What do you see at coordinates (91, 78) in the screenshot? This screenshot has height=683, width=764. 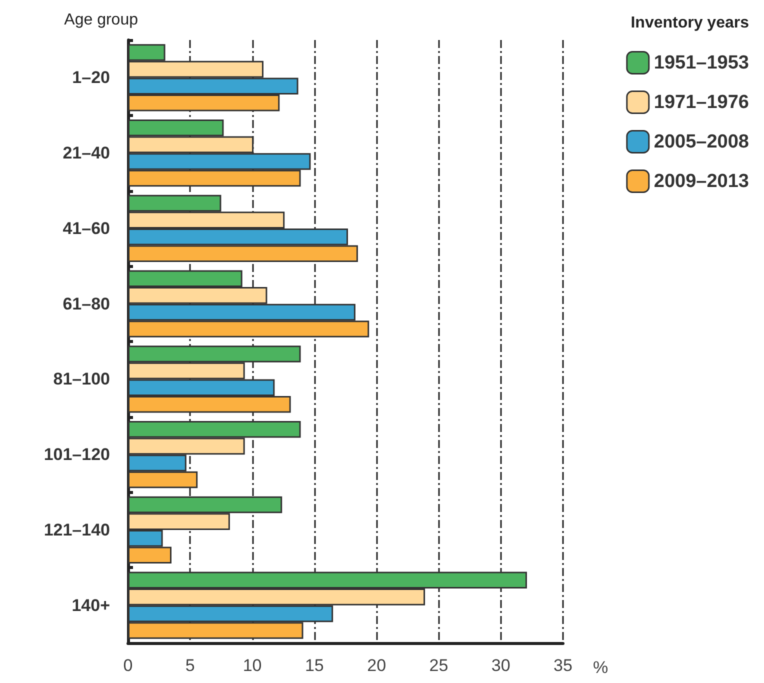 I see `y-tick-label: 1–20` at bounding box center [91, 78].